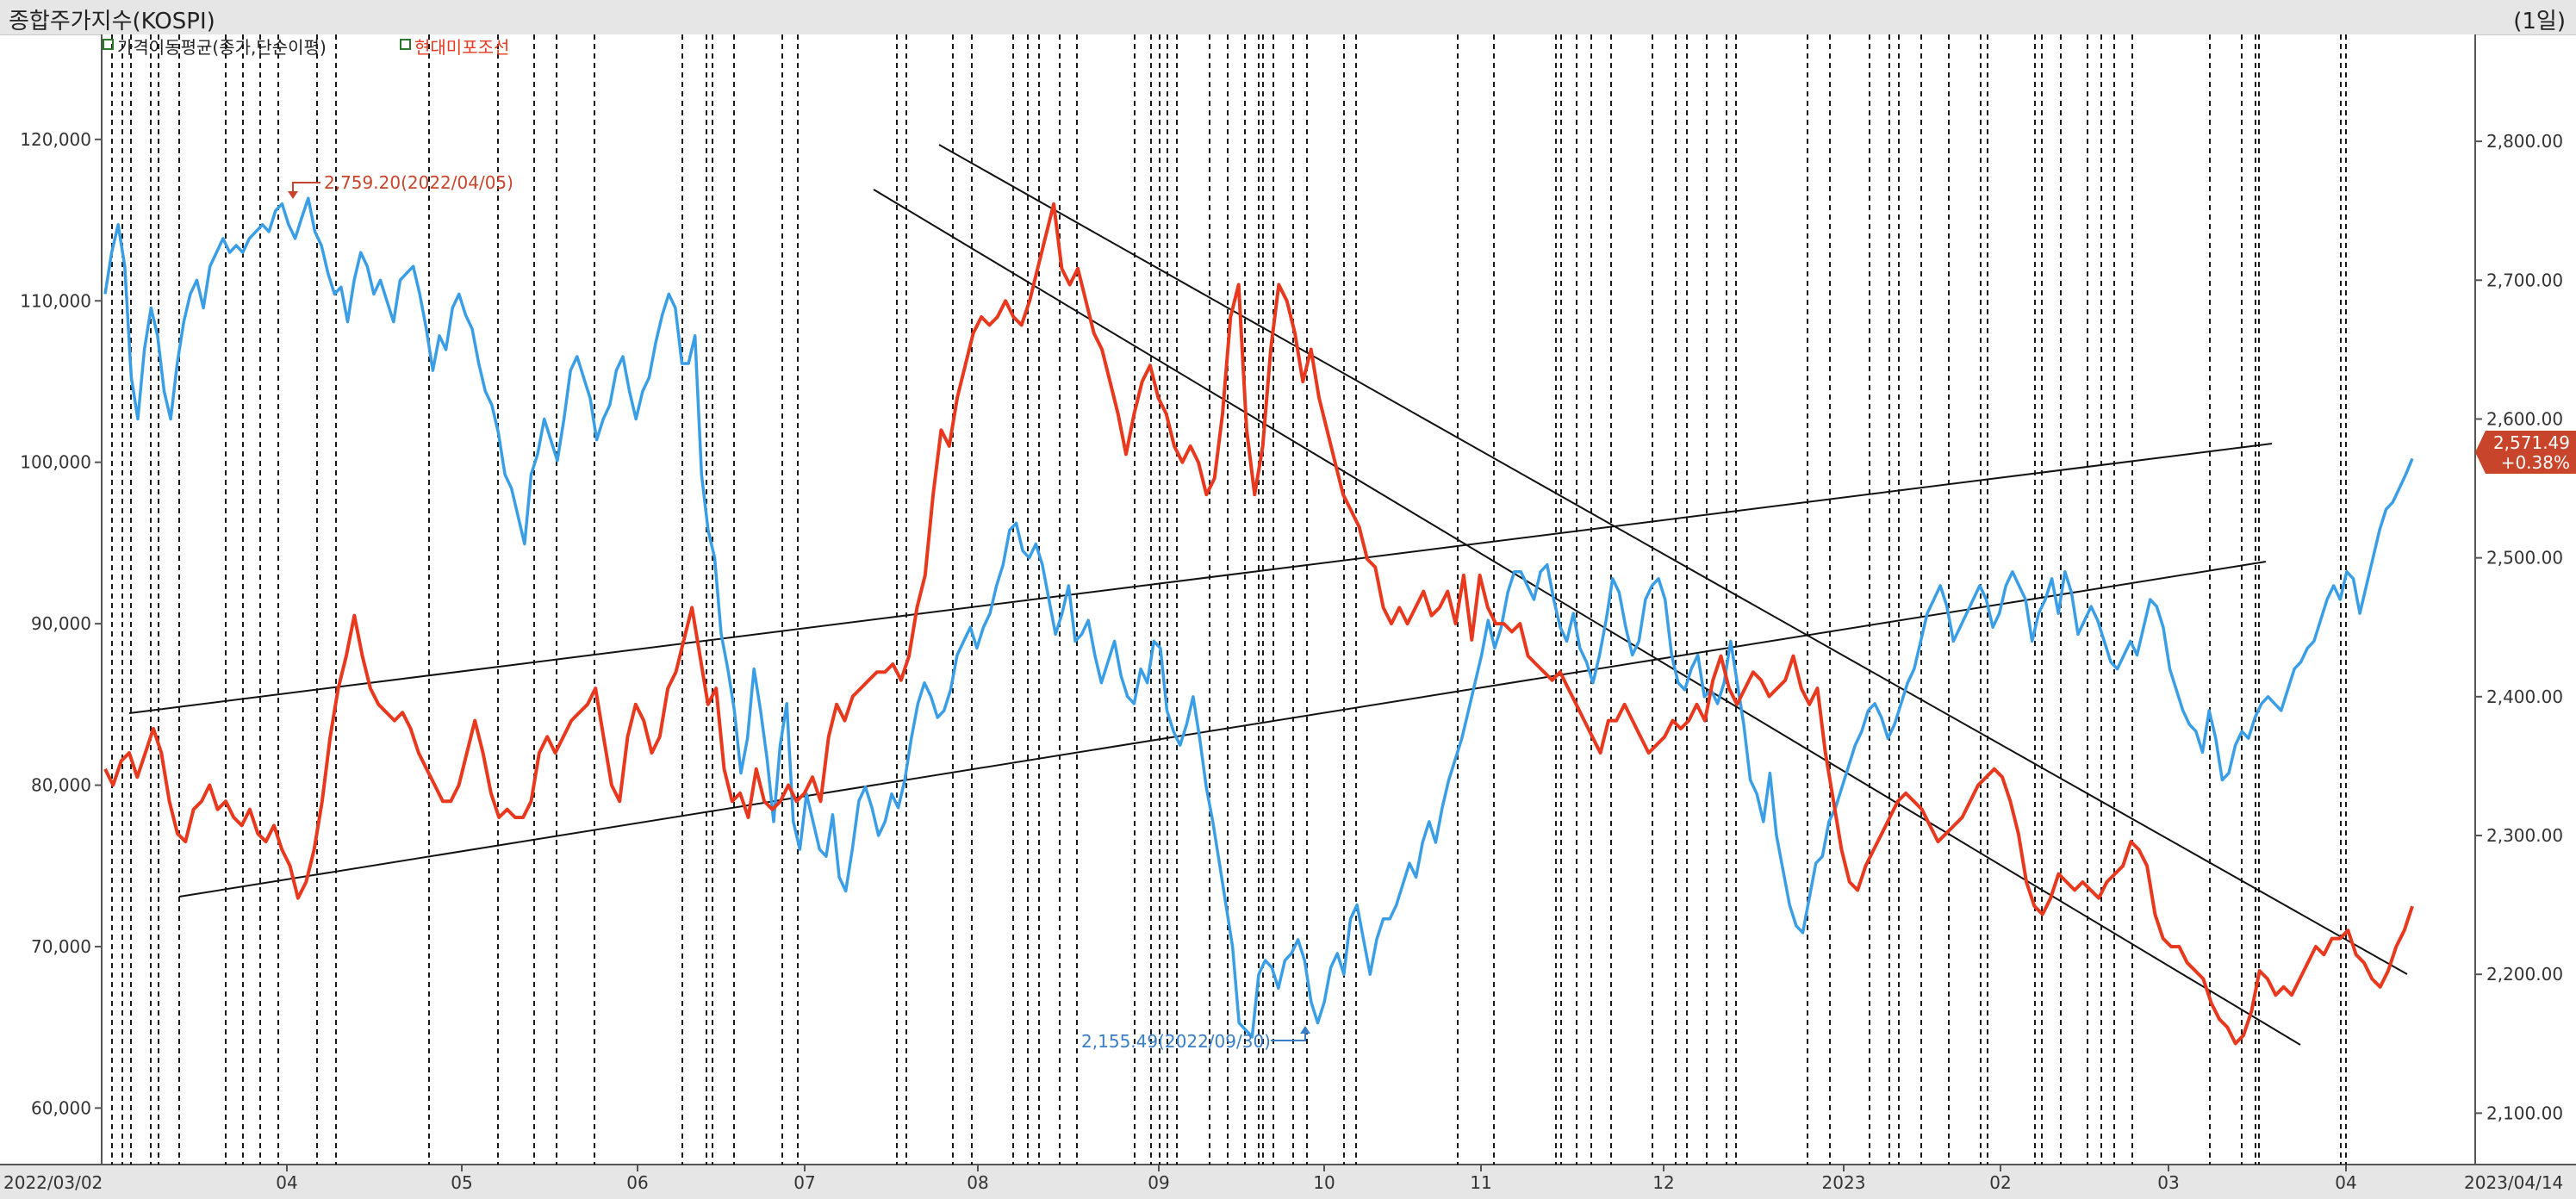  Describe the element at coordinates (61, 1107) in the screenshot. I see `left-tick-label: 60,000` at that location.